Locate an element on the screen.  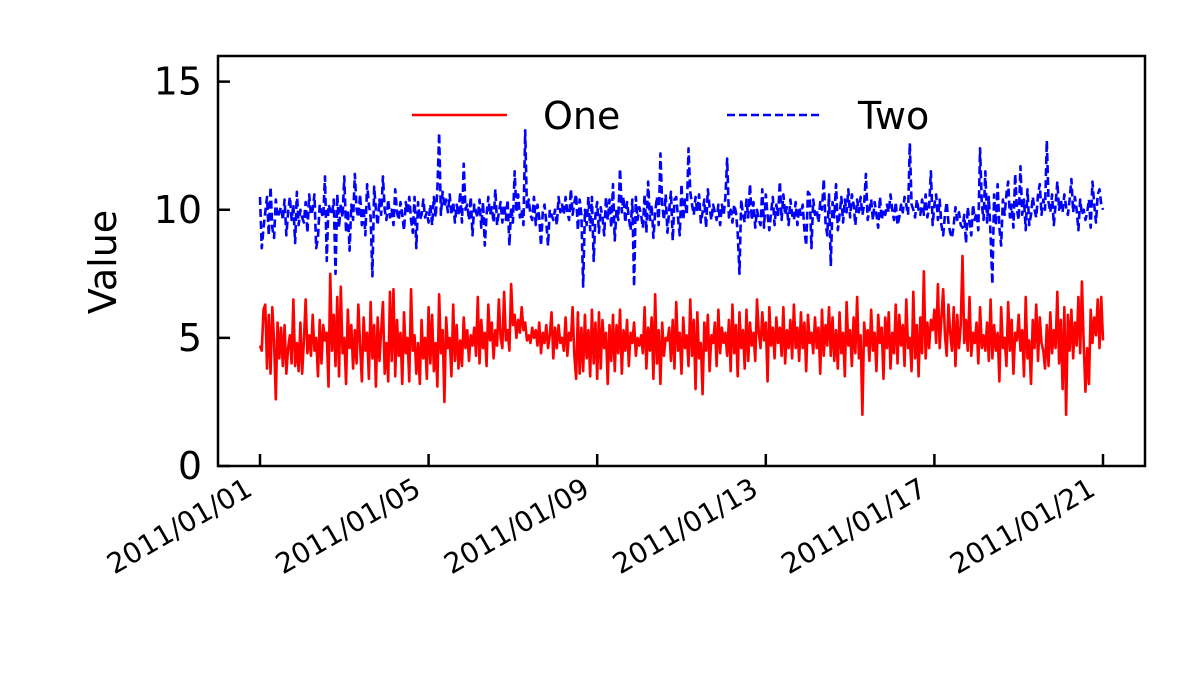
y-tick-label: 15 is located at coordinates (178, 82).